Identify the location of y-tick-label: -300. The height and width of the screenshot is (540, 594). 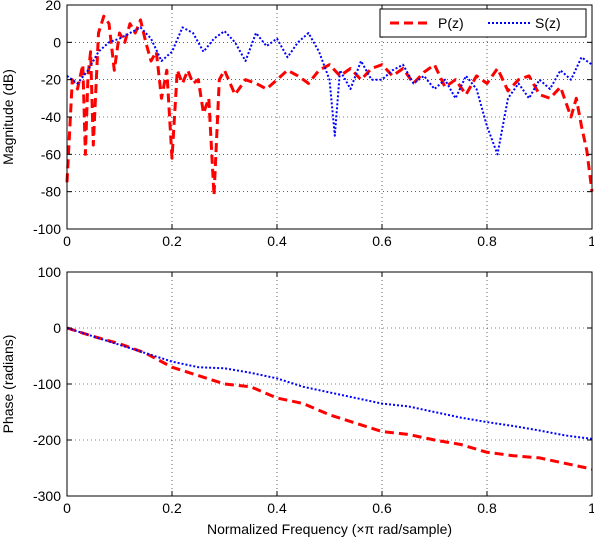
(47, 496).